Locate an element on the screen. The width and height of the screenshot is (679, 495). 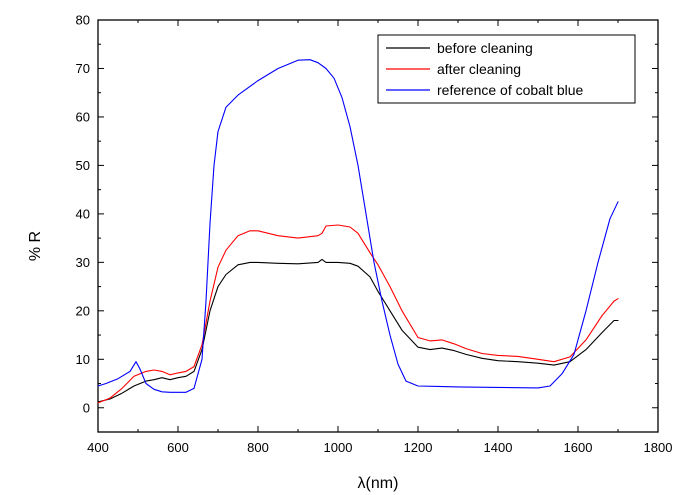
x-tick-label-1000: 1000 is located at coordinates (338, 447).